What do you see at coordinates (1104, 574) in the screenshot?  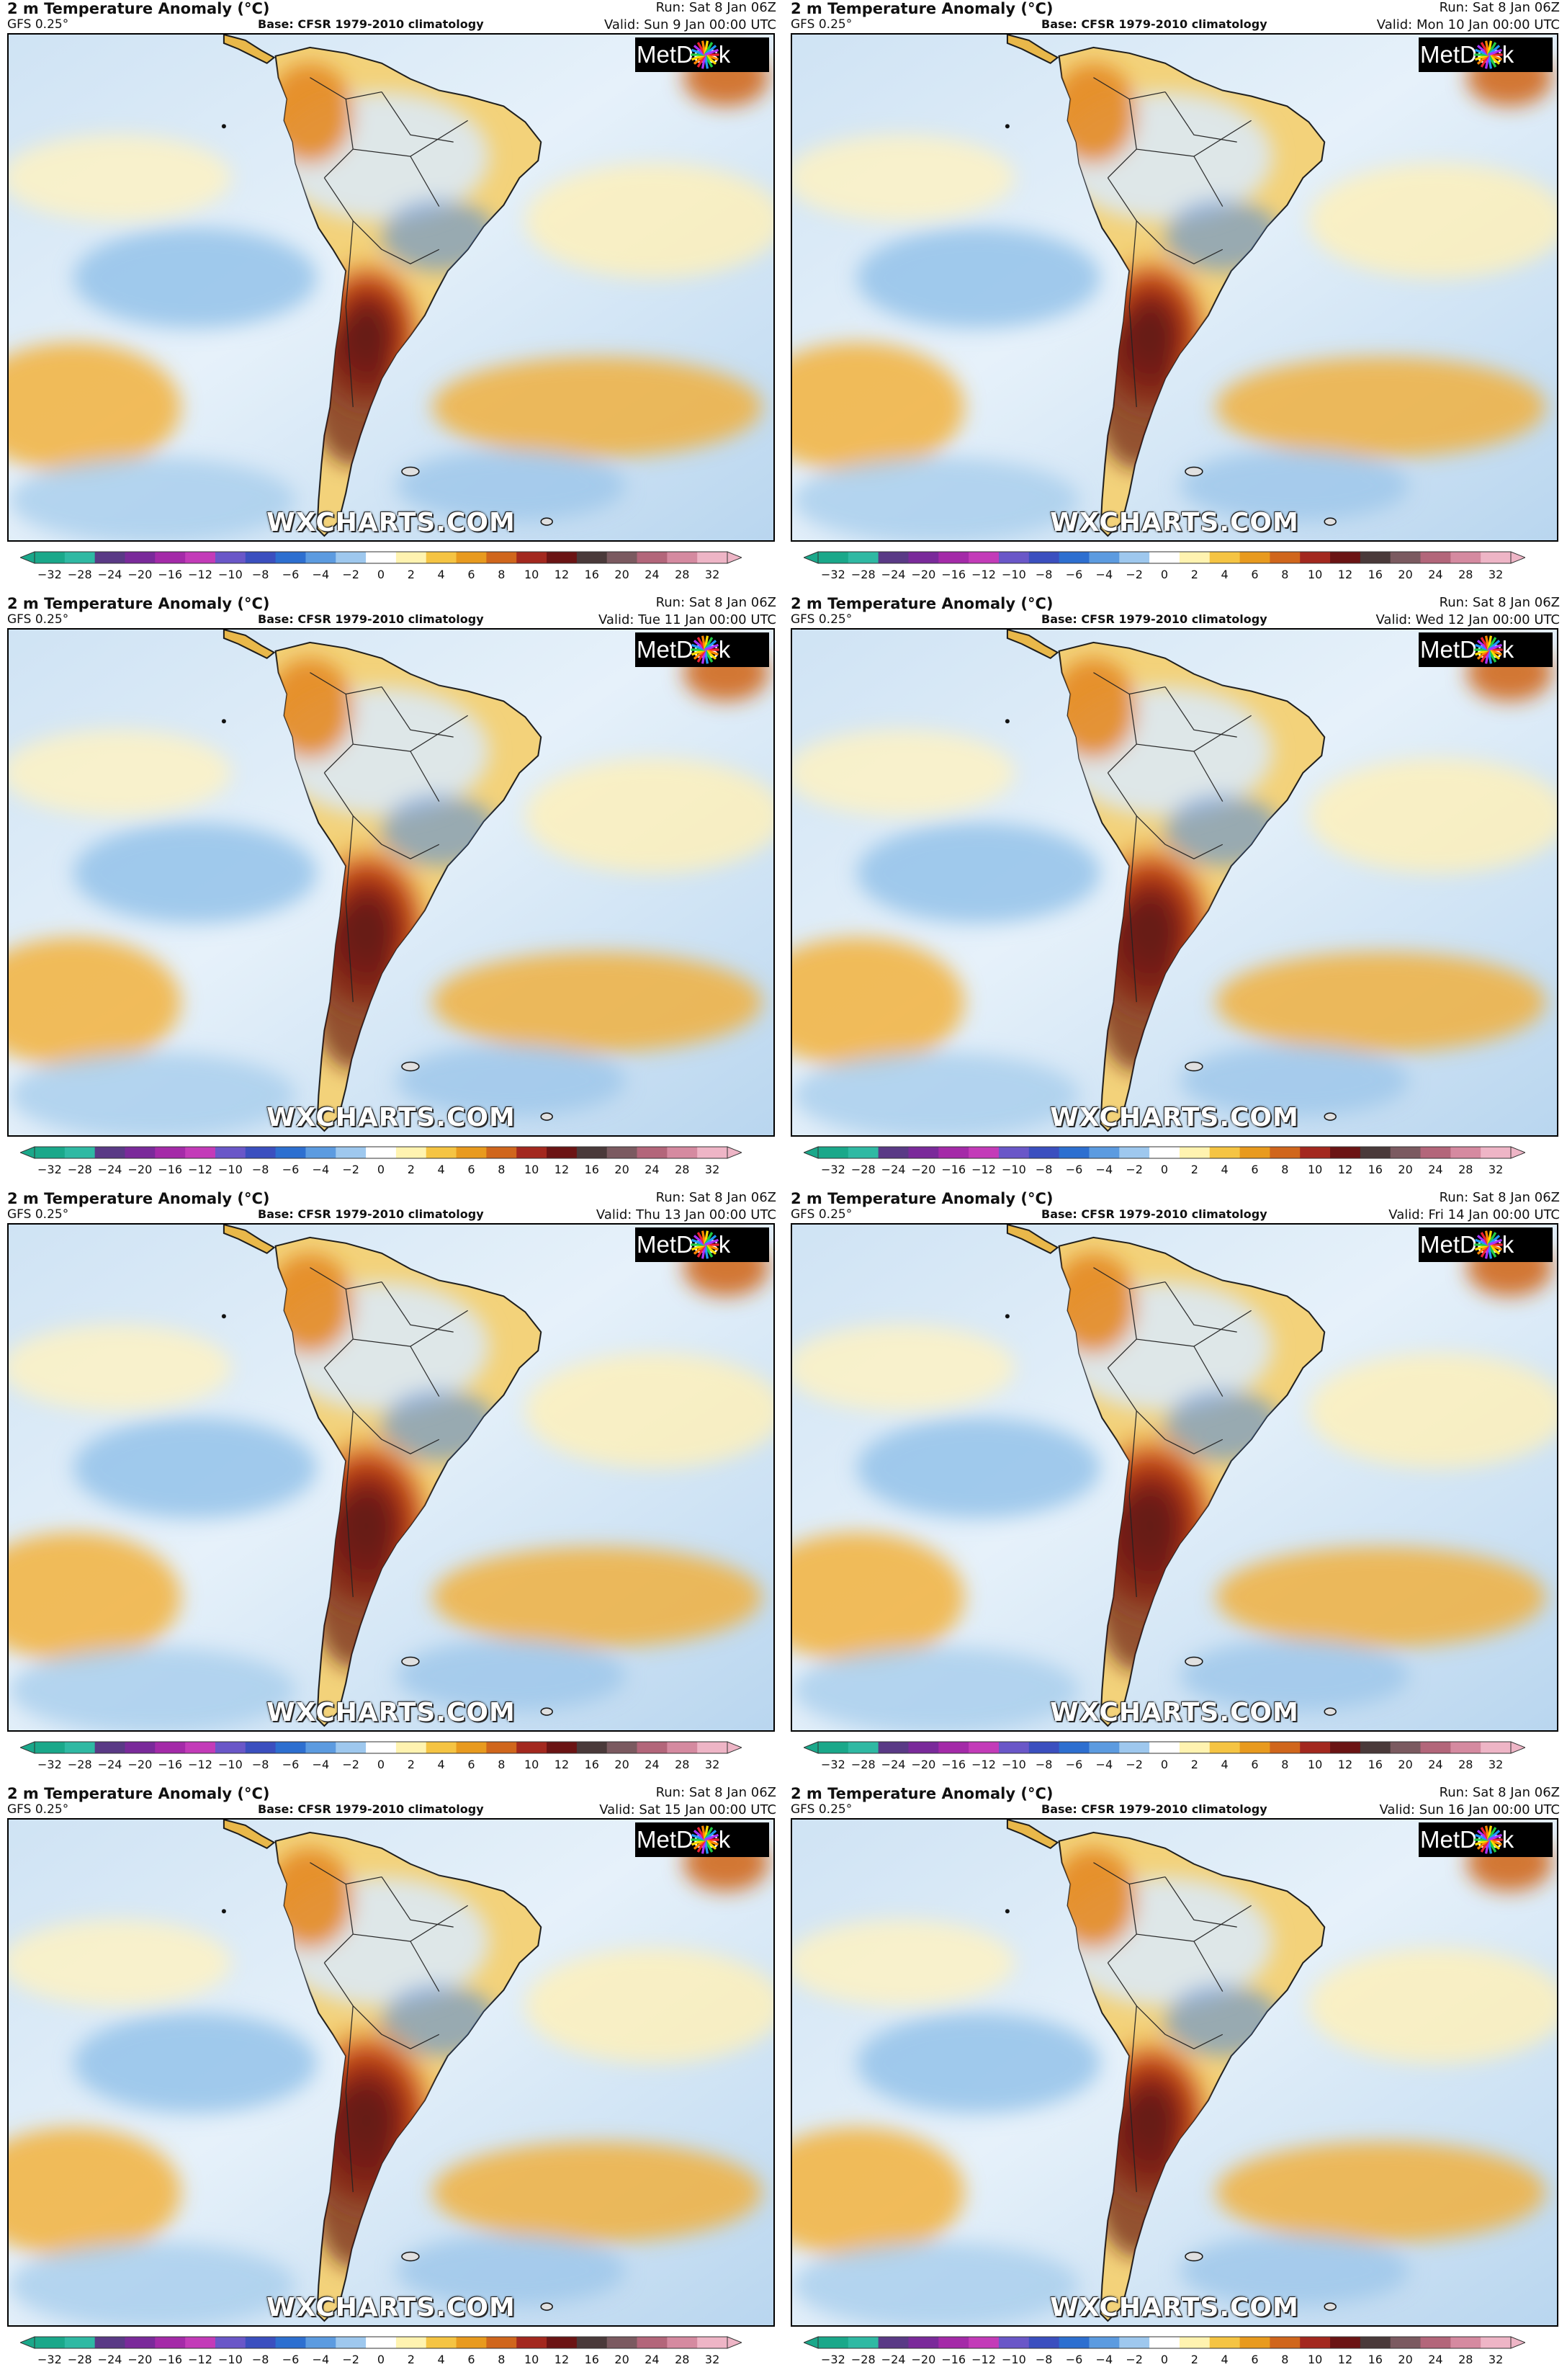 I see `colorbar-tick-label: −4` at bounding box center [1104, 574].